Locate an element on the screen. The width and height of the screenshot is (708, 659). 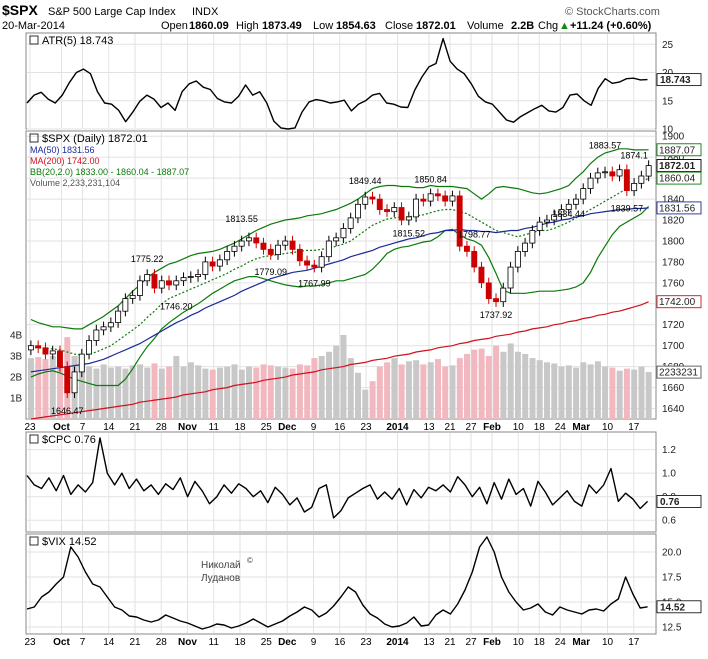
x-axis-date-label: 16 is located at coordinates (340, 642).